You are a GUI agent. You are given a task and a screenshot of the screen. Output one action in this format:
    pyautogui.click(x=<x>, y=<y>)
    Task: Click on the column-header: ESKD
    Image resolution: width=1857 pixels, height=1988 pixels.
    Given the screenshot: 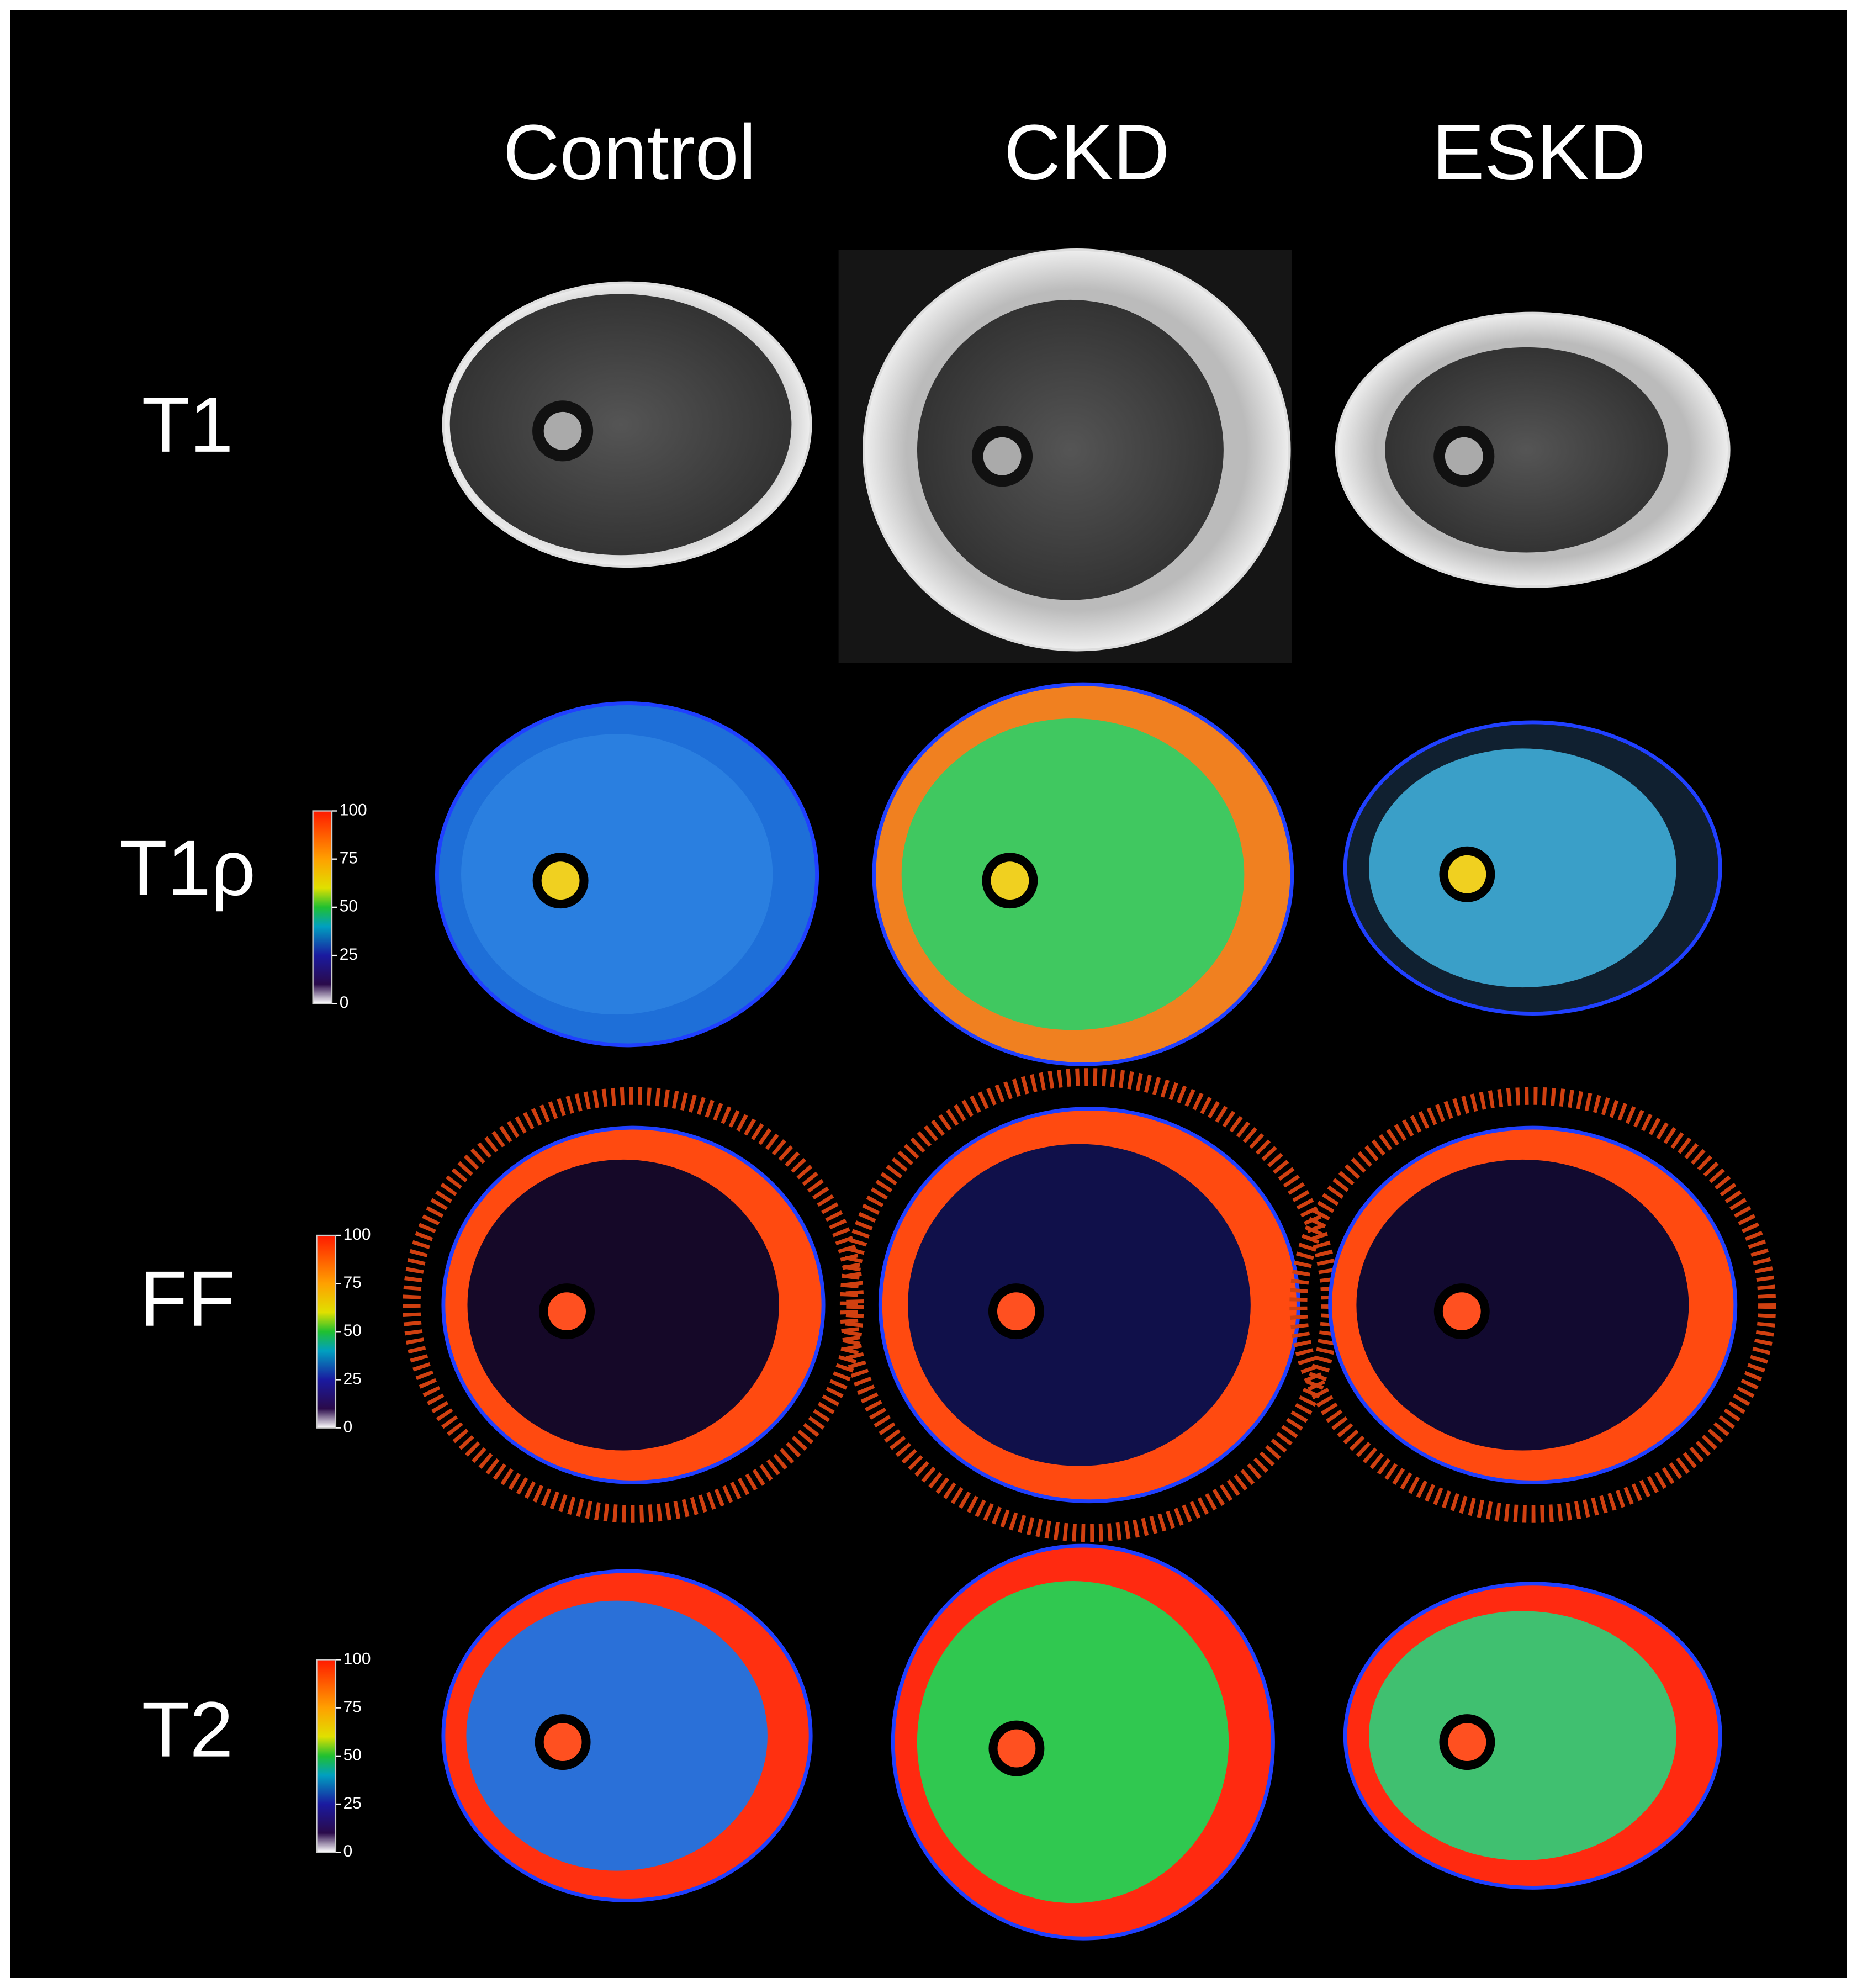 What is the action you would take?
    pyautogui.click(x=1539, y=153)
    